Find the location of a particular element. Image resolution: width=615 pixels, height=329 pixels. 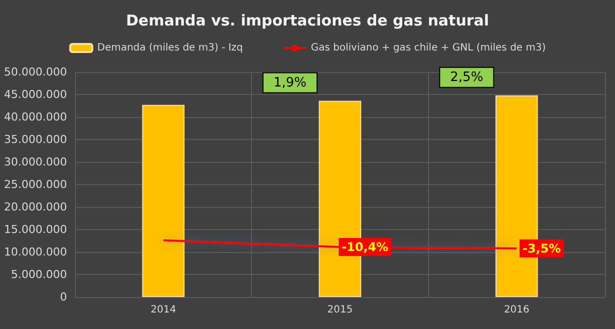

y-tick-label: 20.000.000 is located at coordinates (35, 207).